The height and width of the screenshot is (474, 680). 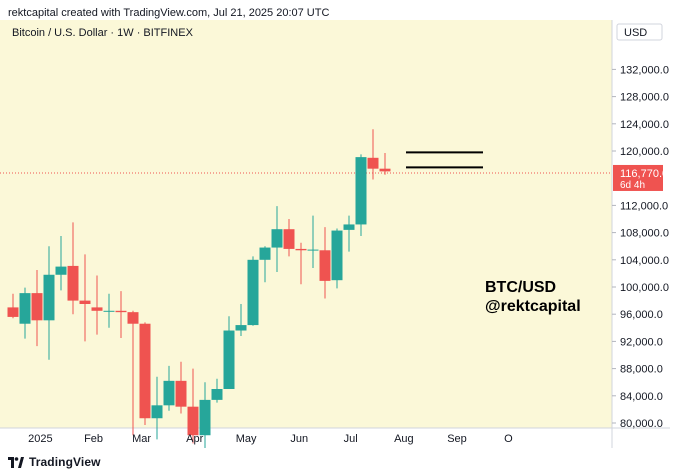 What do you see at coordinates (641, 370) in the screenshot?
I see `y-tick-label: 88,000.0` at bounding box center [641, 370].